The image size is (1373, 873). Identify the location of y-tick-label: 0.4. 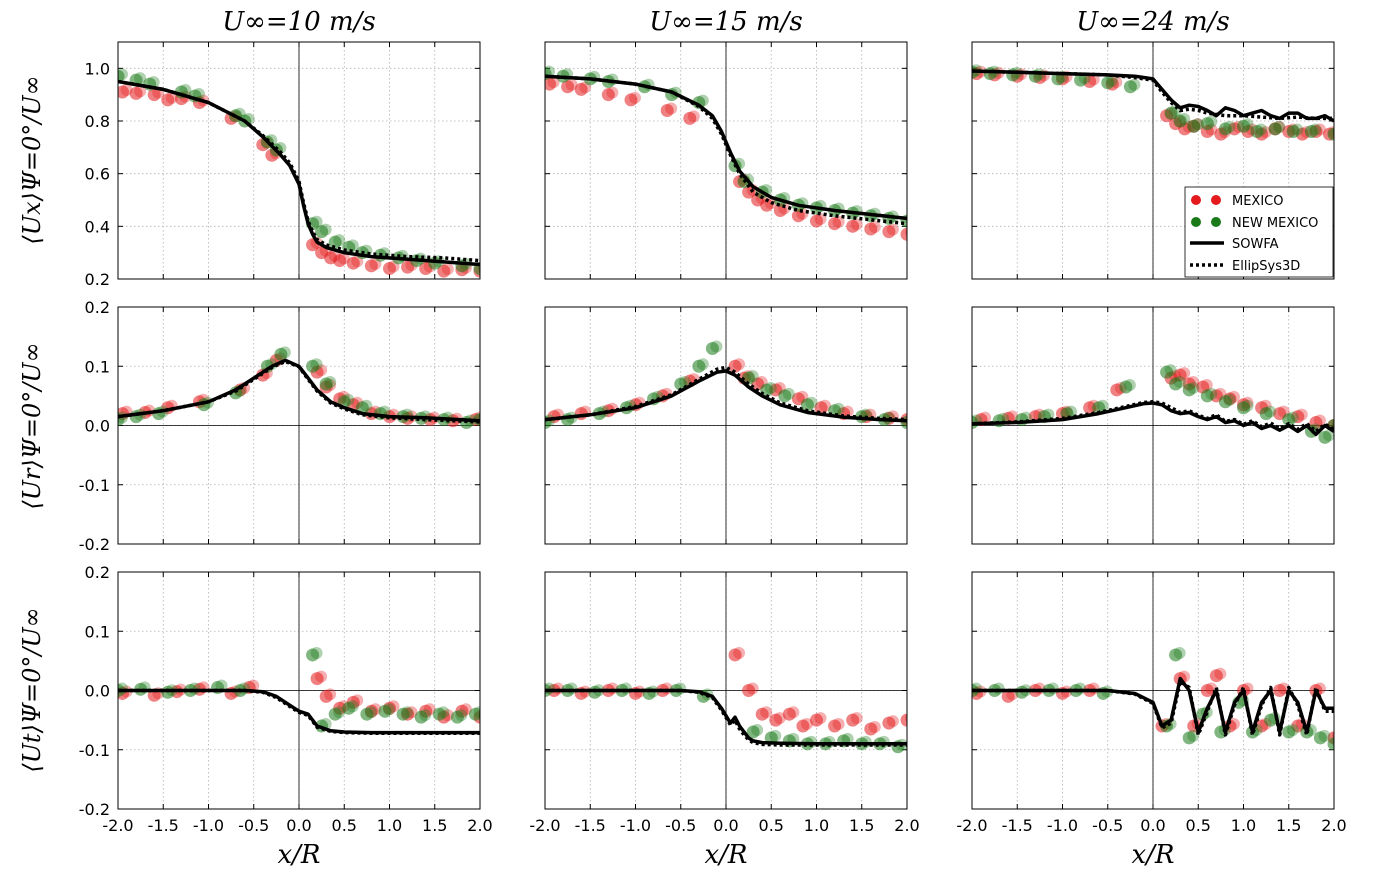
(97, 226).